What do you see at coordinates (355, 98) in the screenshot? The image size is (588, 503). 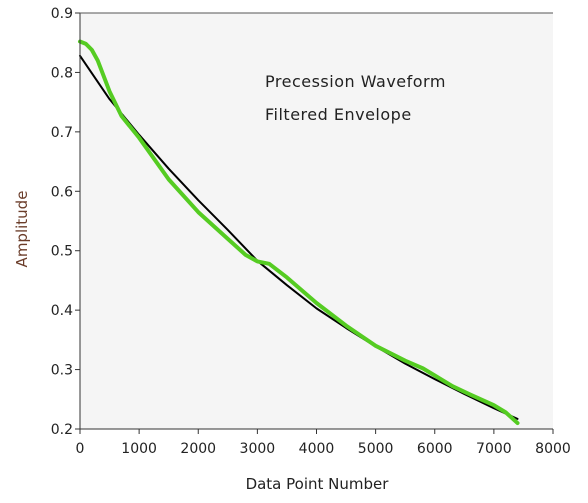 I see `legend: Precession Waveform Filtered Envelope` at bounding box center [355, 98].